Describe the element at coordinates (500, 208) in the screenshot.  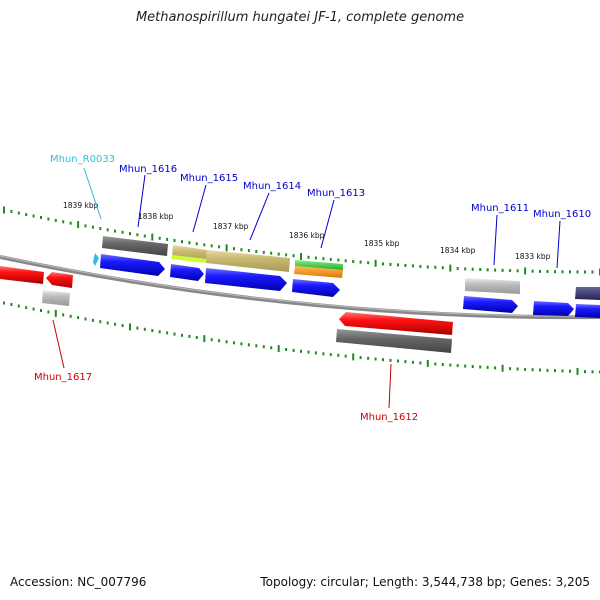
I see `gene-label-mhun-1611: Mhun_1611` at that location.